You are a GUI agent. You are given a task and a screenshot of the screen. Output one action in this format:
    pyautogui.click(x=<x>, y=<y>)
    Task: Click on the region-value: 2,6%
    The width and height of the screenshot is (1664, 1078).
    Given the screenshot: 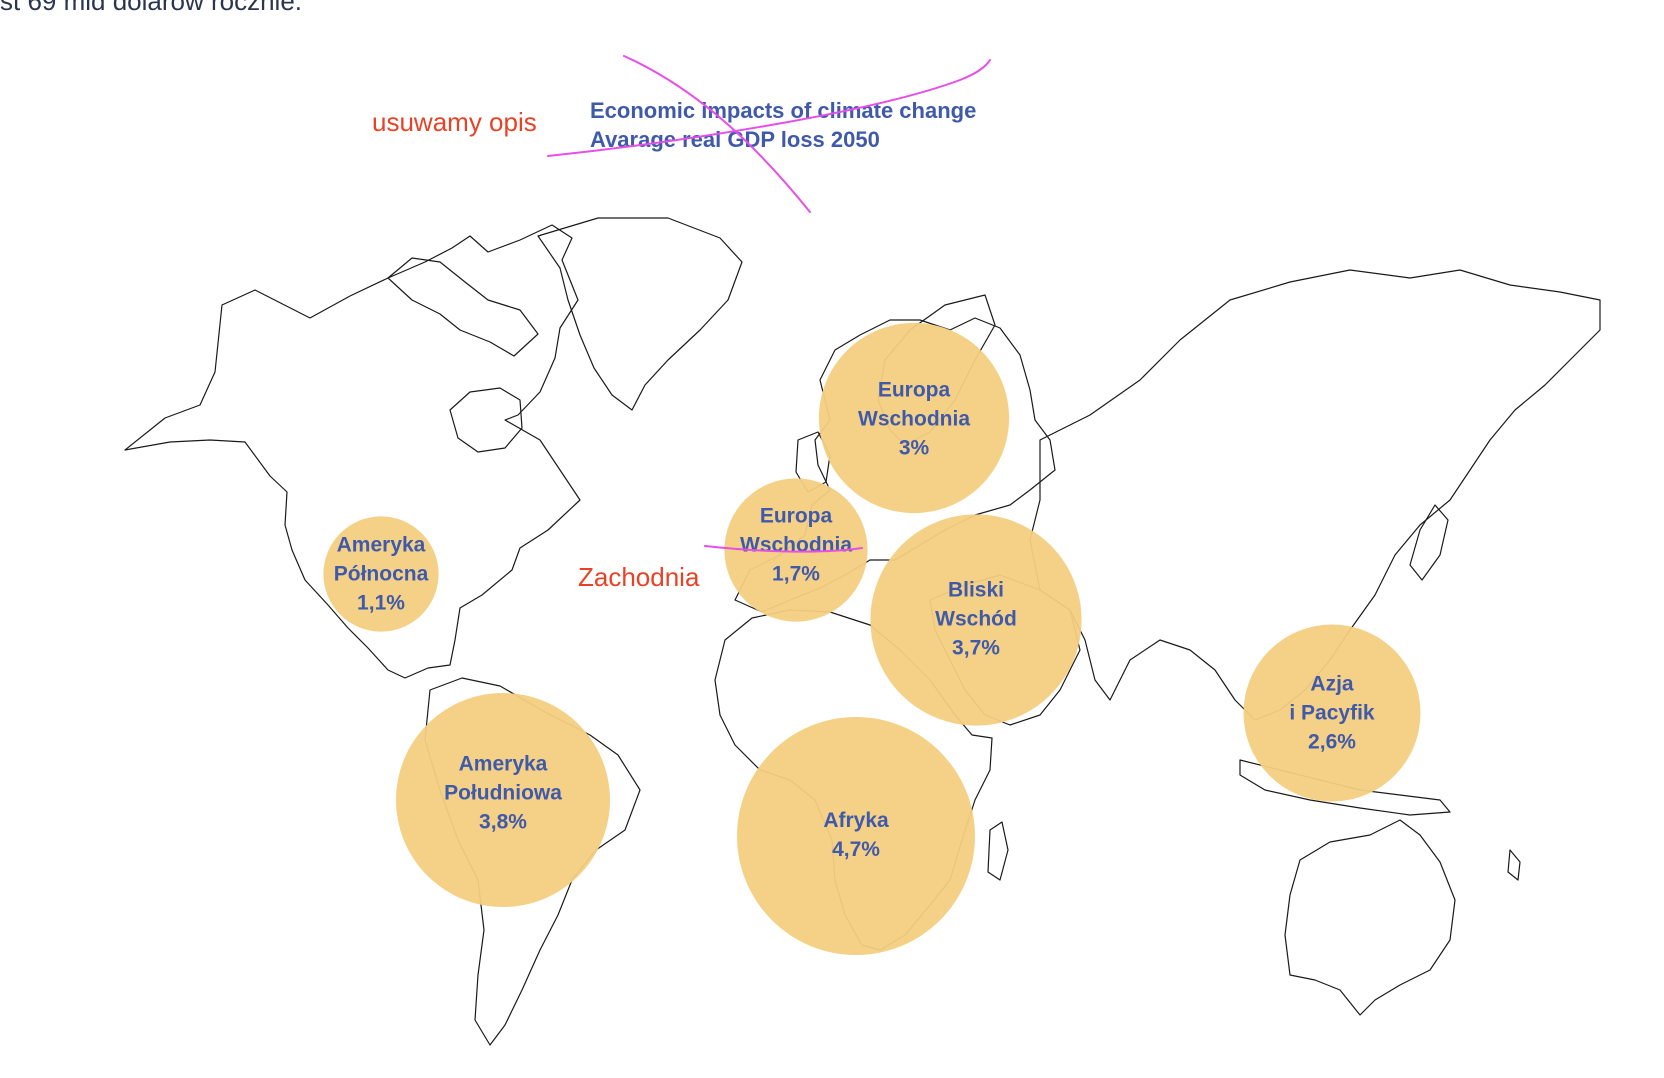 What is the action you would take?
    pyautogui.click(x=1332, y=742)
    